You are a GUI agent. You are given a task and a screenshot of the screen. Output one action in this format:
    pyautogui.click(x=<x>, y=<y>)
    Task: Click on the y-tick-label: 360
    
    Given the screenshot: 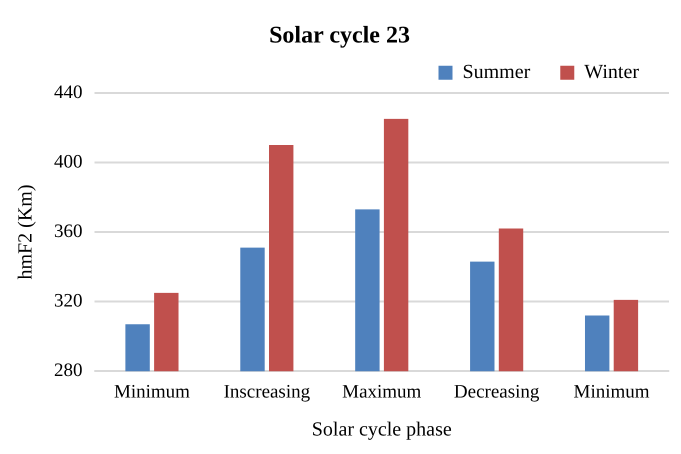 What is the action you would take?
    pyautogui.click(x=68, y=231)
    